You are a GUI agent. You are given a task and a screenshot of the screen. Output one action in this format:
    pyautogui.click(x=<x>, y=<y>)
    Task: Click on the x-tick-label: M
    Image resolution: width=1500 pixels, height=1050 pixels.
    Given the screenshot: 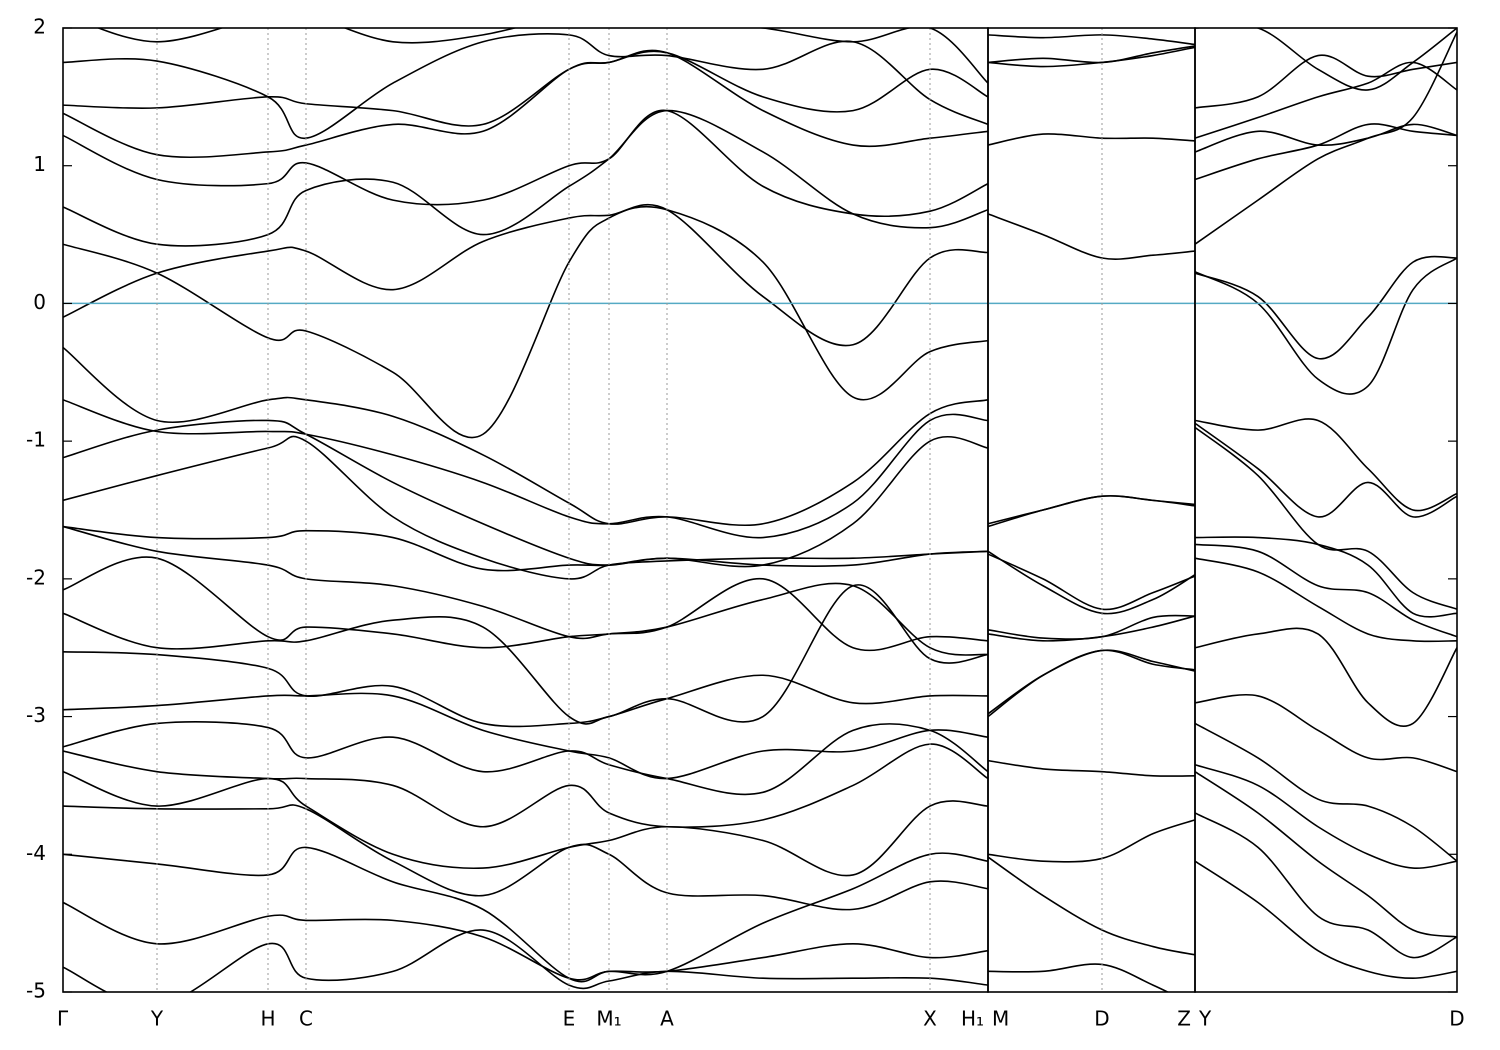 What is the action you would take?
    pyautogui.click(x=1000, y=1019)
    